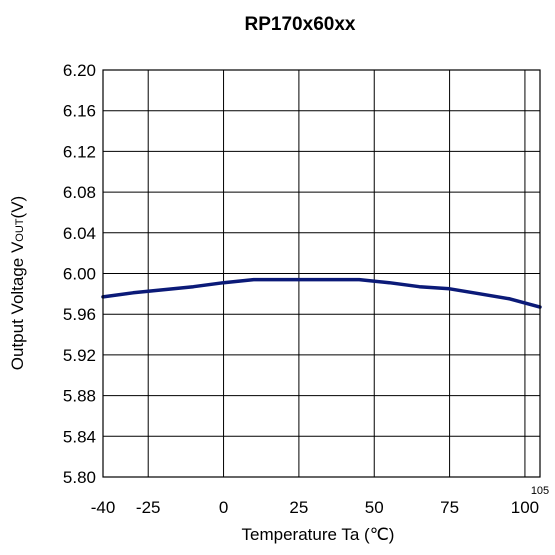  What do you see at coordinates (17, 207) in the screenshot?
I see `y-axis-label-unit: (V)` at bounding box center [17, 207].